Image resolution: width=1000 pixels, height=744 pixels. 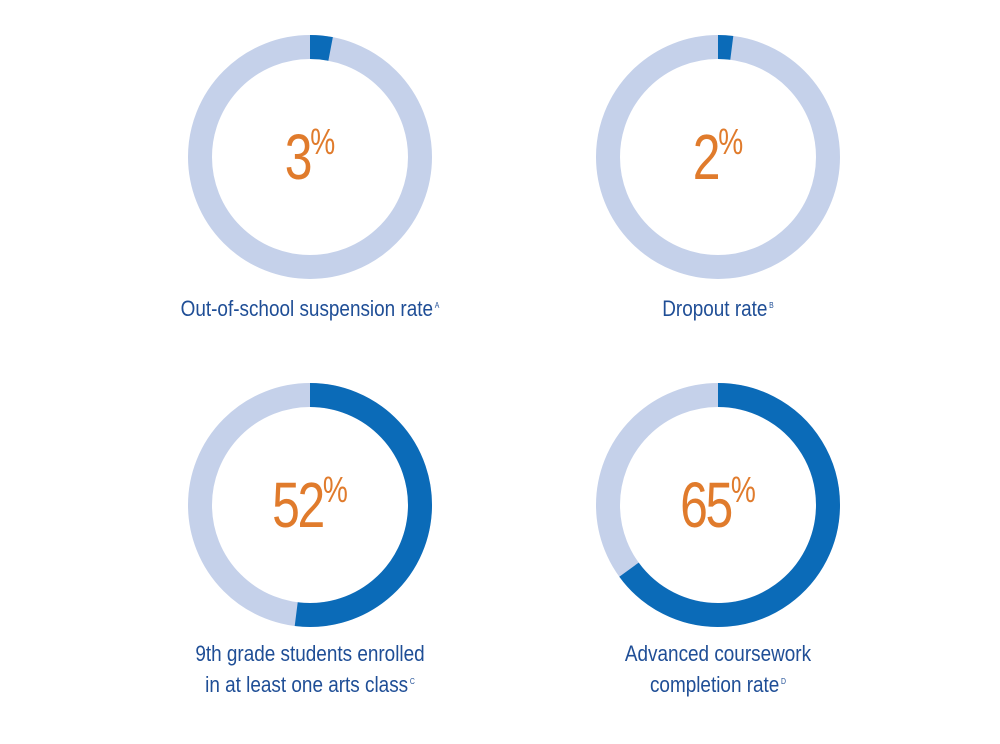 I want to click on footnote-marker: A, so click(x=437, y=305).